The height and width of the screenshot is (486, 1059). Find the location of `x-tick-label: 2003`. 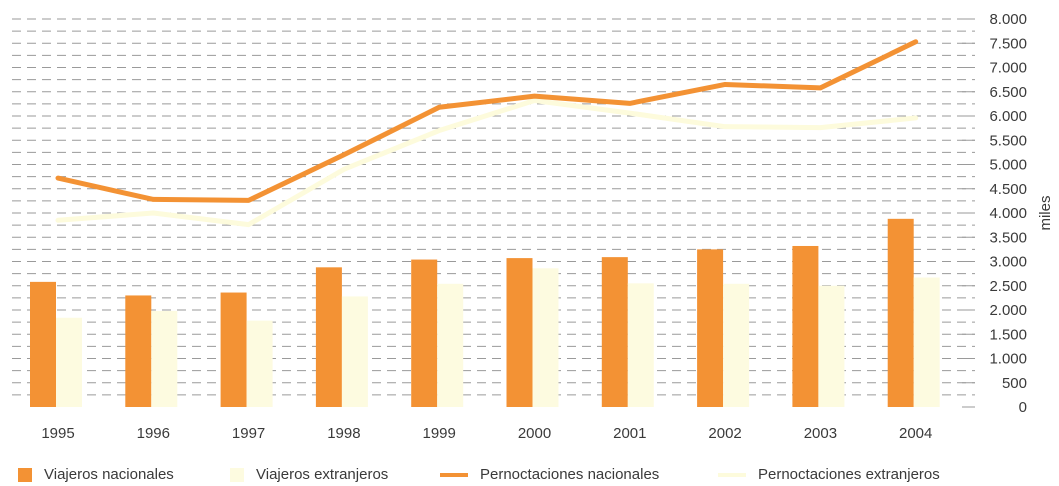

x-tick-label: 2003 is located at coordinates (820, 433).